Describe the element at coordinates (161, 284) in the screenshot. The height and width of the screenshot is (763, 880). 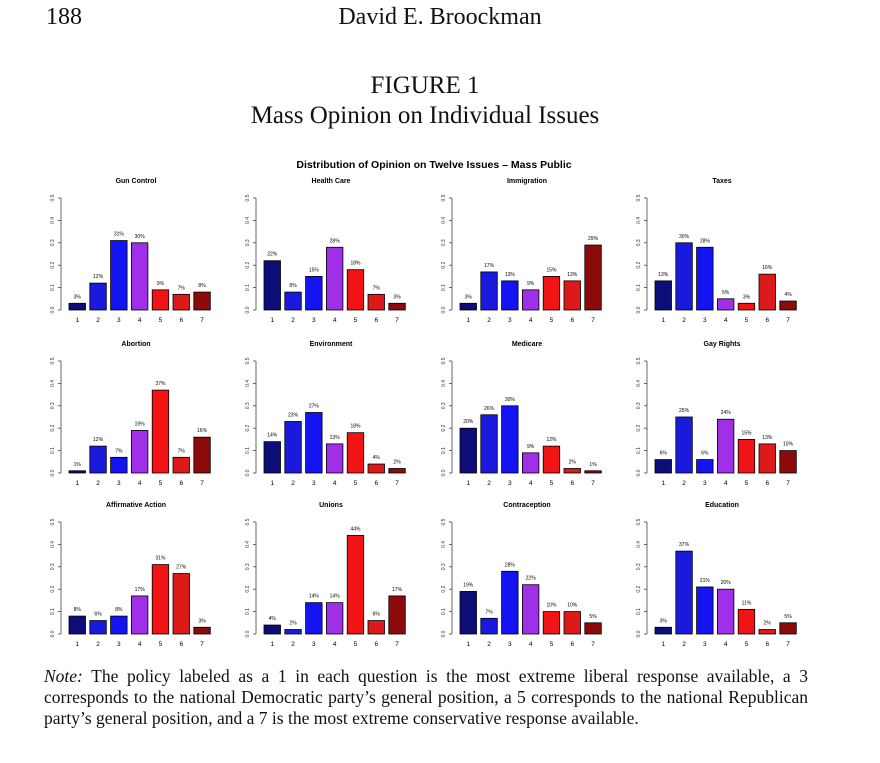
I see `data-label: 9%` at that location.